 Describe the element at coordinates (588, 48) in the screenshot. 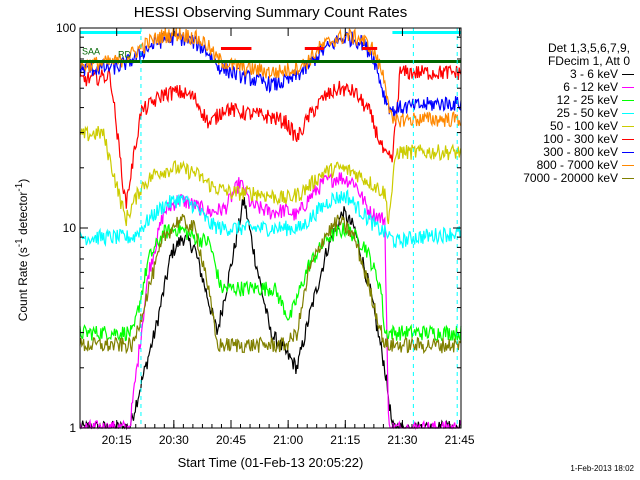

I see `legend-header-line-1: Det 1,3,5,6,7,9,` at that location.